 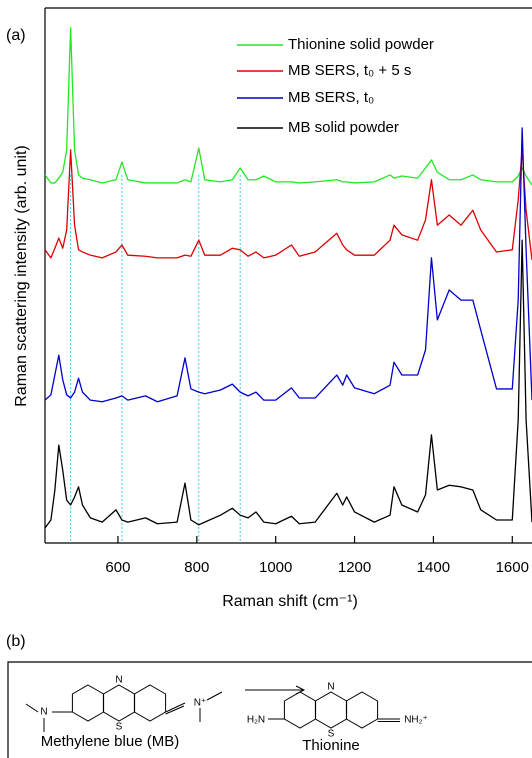 I want to click on x-axis-label: Raman shift (cm⁻¹), so click(x=290, y=601).